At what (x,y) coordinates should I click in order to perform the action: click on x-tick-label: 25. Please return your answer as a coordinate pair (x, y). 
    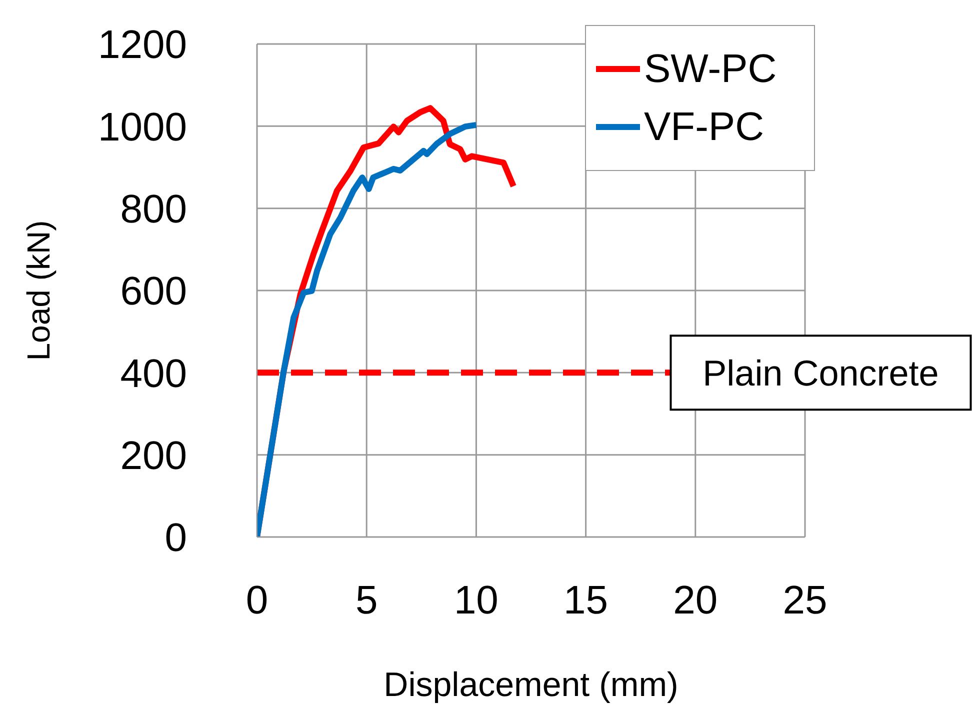
    Looking at the image, I should click on (805, 600).